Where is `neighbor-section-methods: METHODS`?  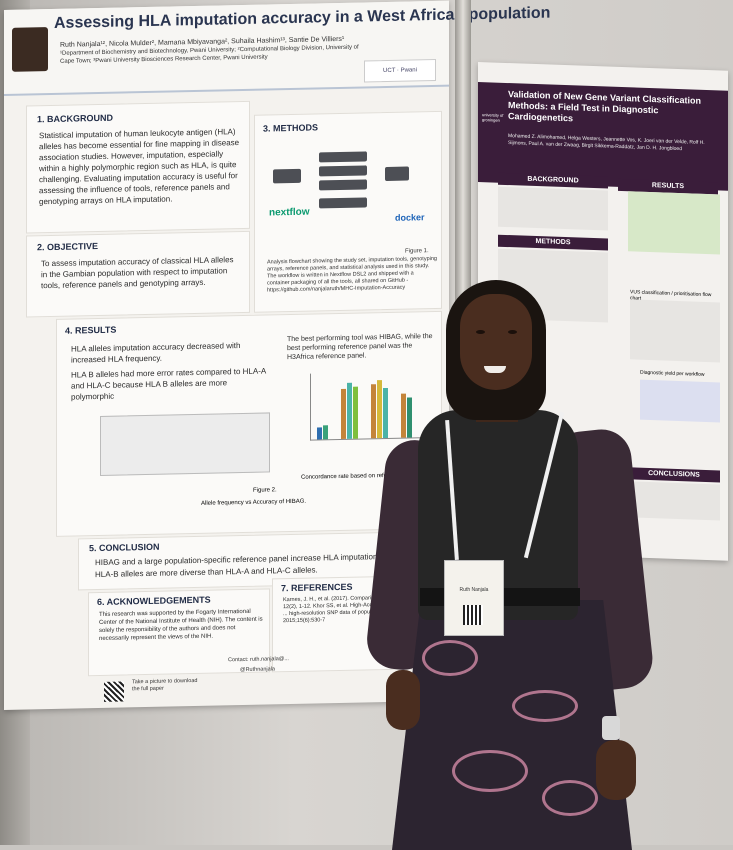
neighbor-section-methods: METHODS is located at coordinates (553, 242).